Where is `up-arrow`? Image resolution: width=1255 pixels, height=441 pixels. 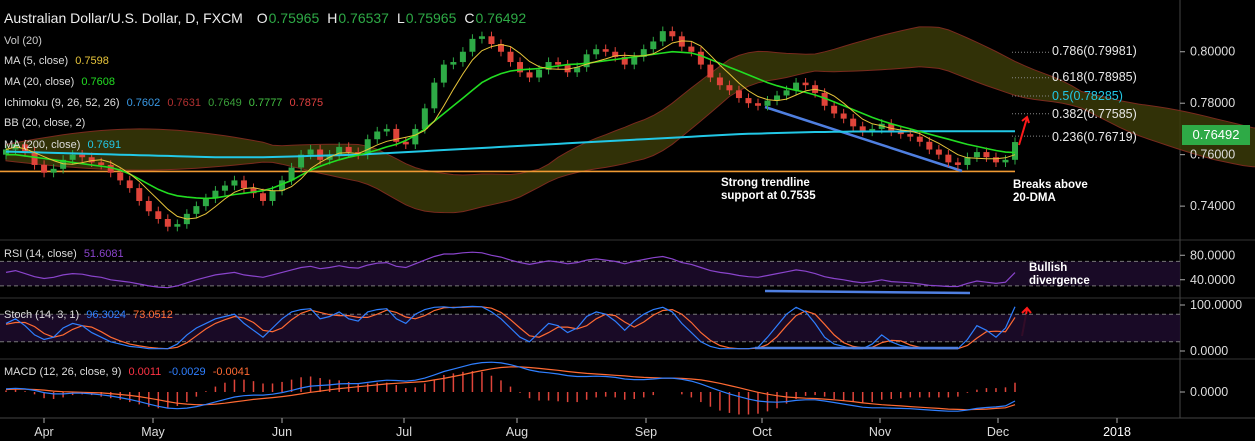
up-arrow is located at coordinates (1024, 130).